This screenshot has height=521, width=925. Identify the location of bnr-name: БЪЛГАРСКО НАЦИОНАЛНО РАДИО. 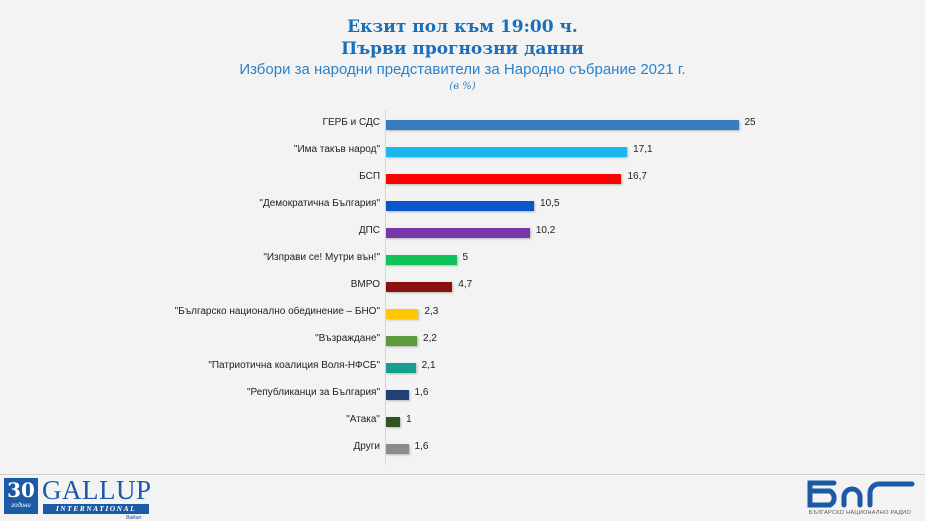
(860, 513).